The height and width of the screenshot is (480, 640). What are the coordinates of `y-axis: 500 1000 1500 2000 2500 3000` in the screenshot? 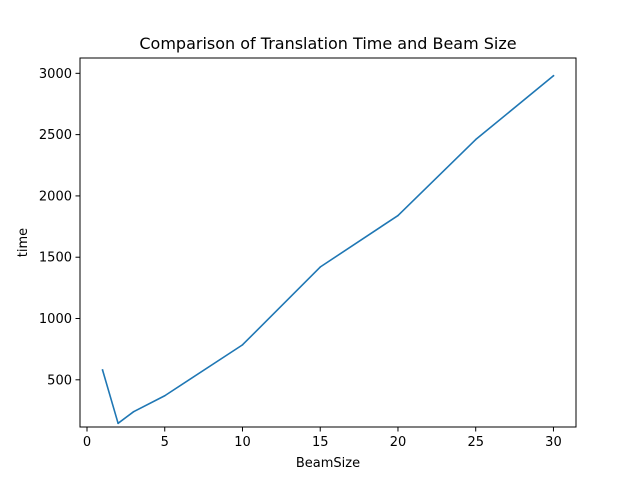 It's located at (59, 227).